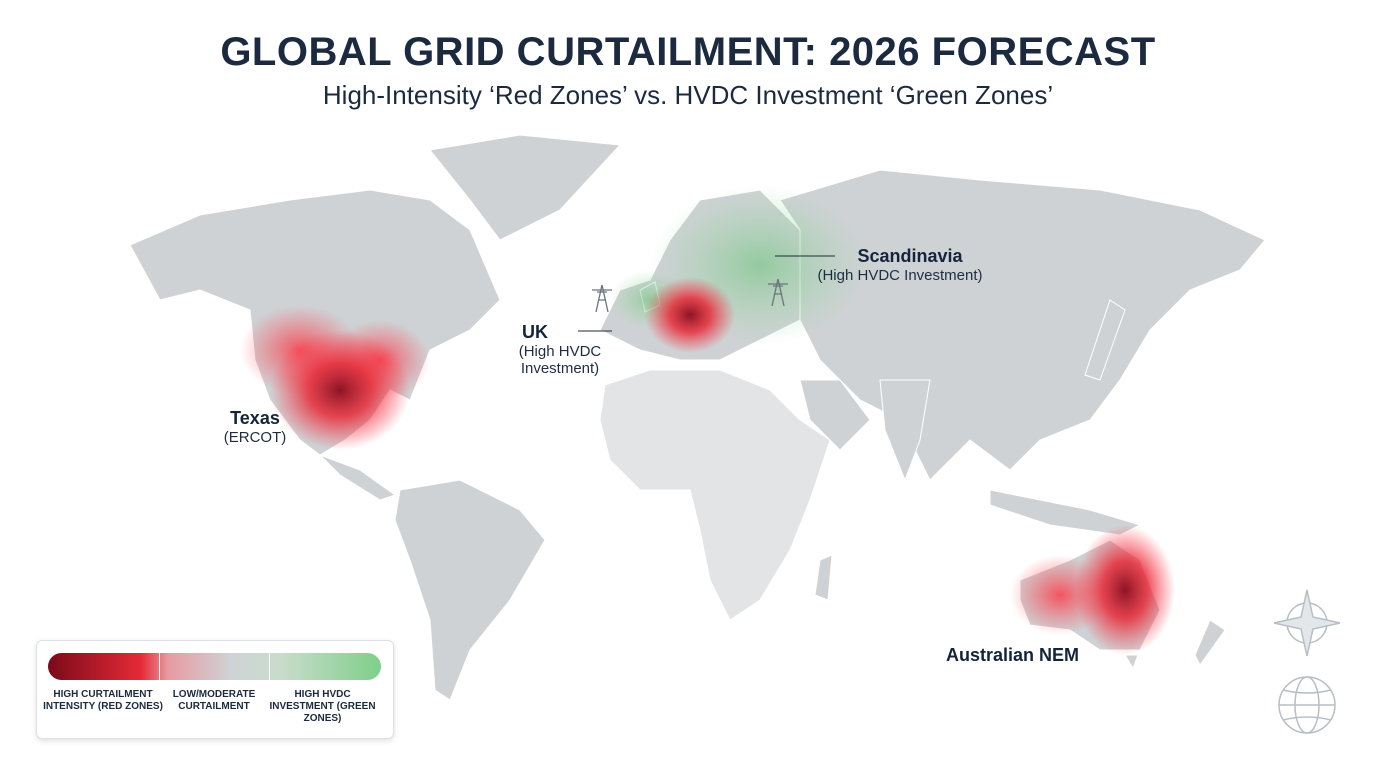 The height and width of the screenshot is (768, 1376). What do you see at coordinates (690, 295) in the screenshot?
I see `pylon-icons` at bounding box center [690, 295].